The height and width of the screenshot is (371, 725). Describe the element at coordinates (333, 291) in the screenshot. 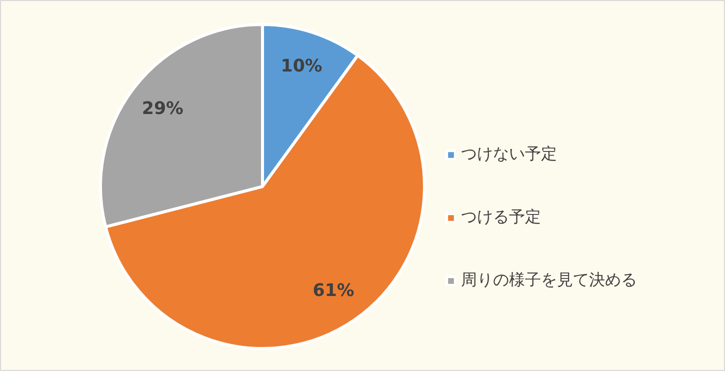

I see `data-label: 61%` at that location.